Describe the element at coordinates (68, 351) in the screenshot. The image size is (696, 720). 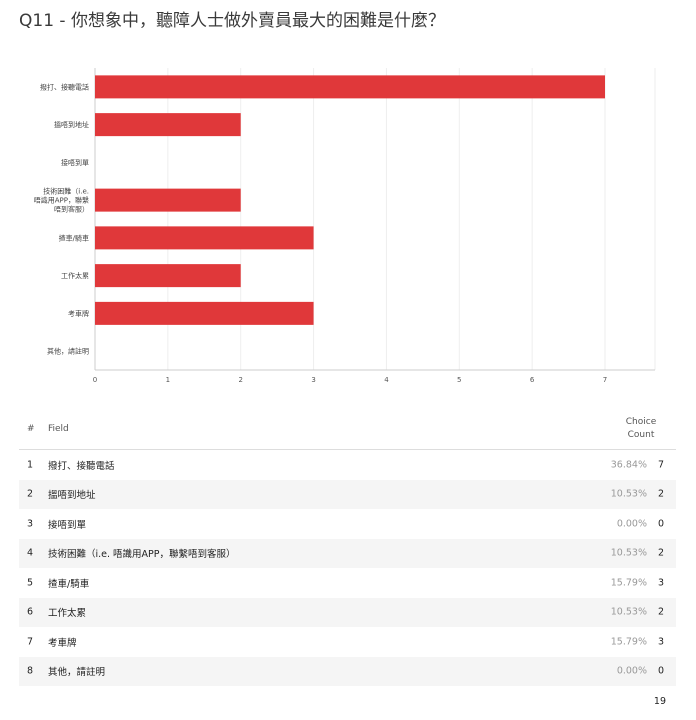
I see `category-label: 其他，請註明` at that location.